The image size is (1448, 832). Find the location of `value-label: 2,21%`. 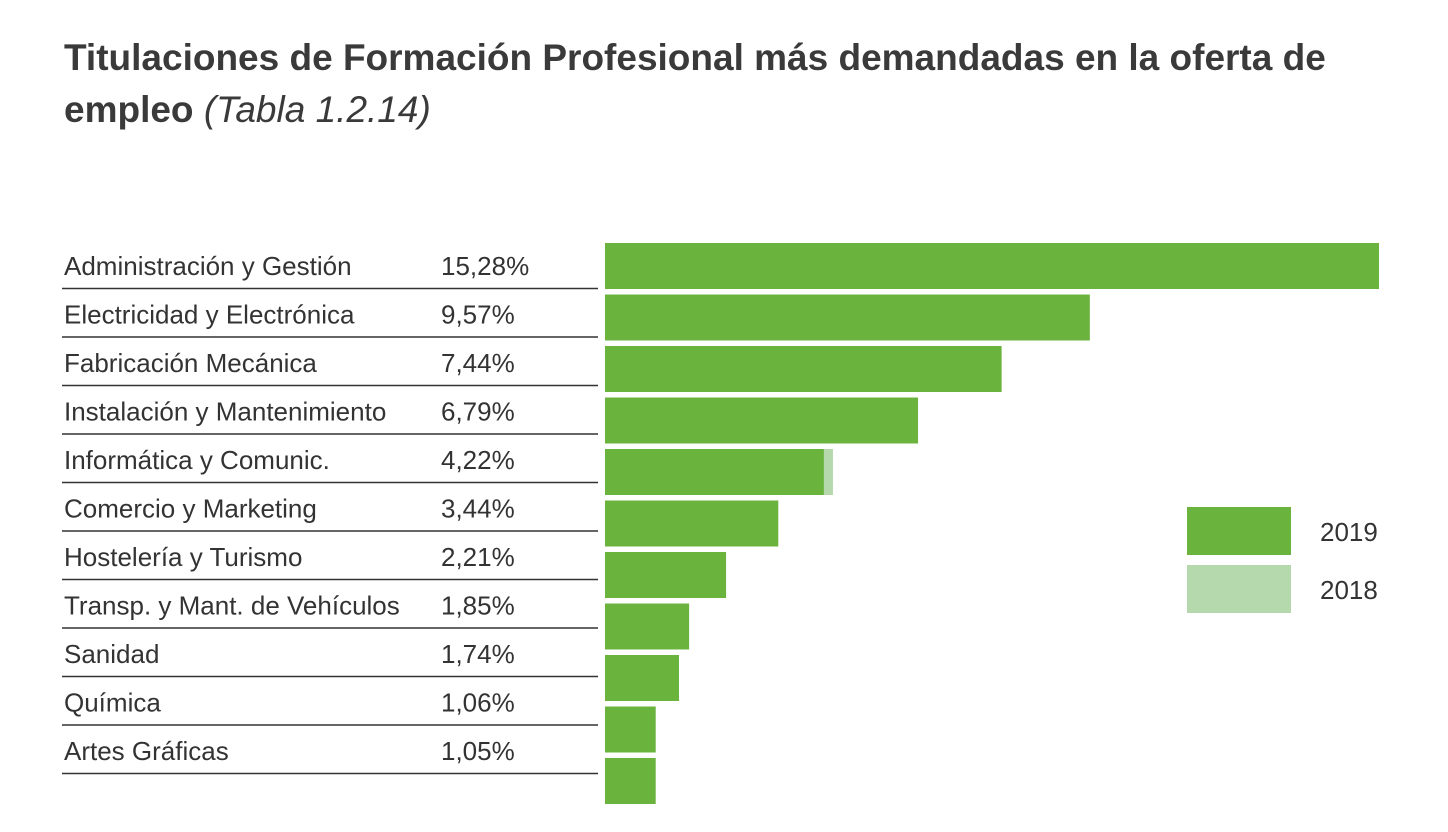

value-label: 2,21% is located at coordinates (478, 557).